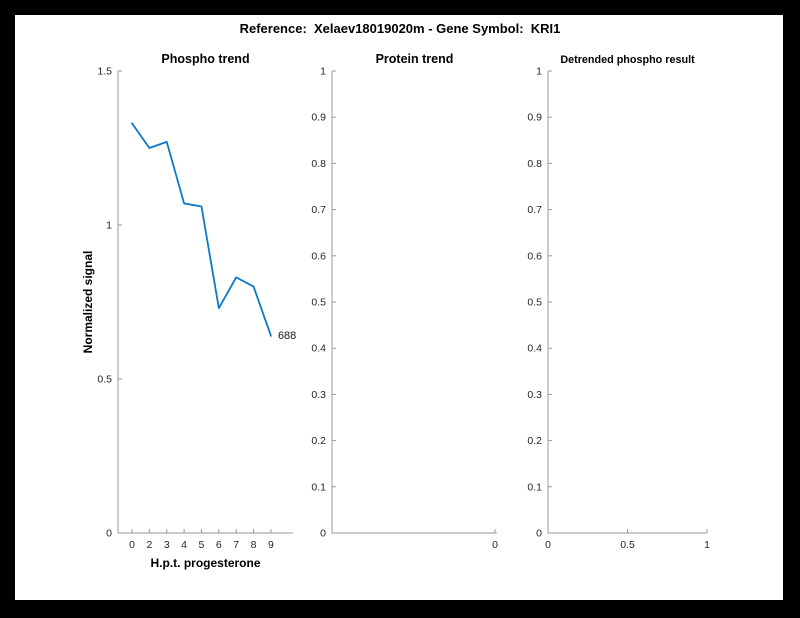  What do you see at coordinates (627, 60) in the screenshot?
I see `subplot3-title: Detrended phospho result` at bounding box center [627, 60].